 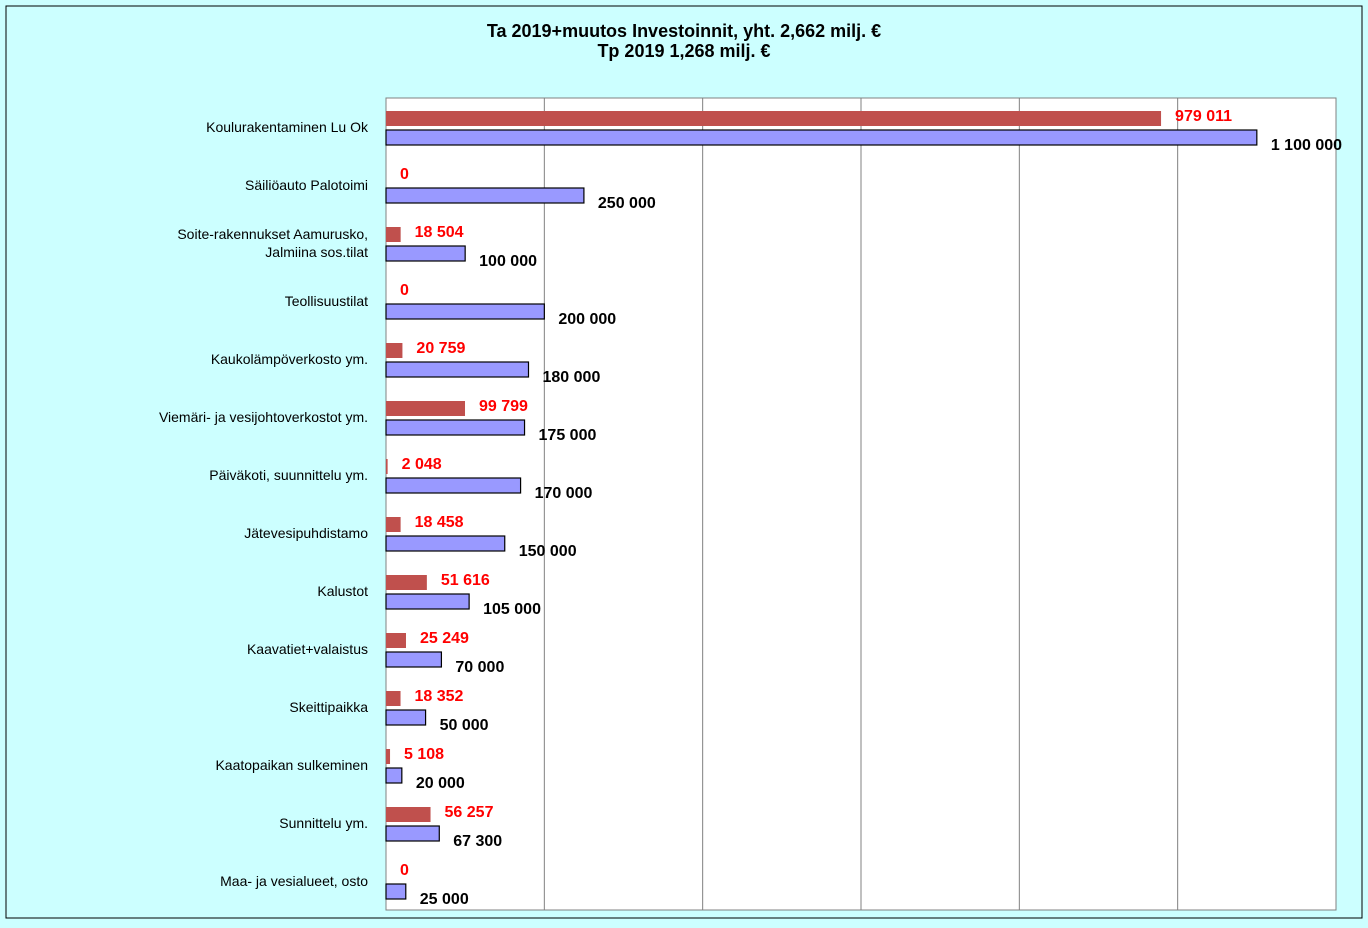 What do you see at coordinates (316, 252) in the screenshot?
I see `y-tick-label: Jalmiina sos.tilat` at bounding box center [316, 252].